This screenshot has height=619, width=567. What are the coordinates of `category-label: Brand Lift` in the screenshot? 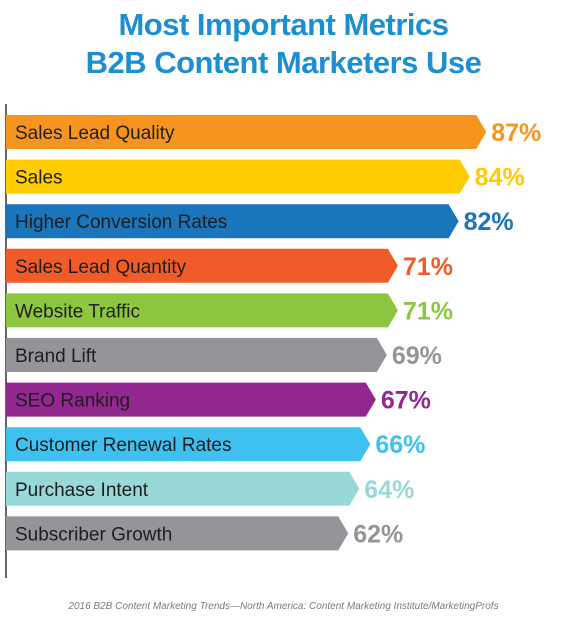 It's located at (56, 356).